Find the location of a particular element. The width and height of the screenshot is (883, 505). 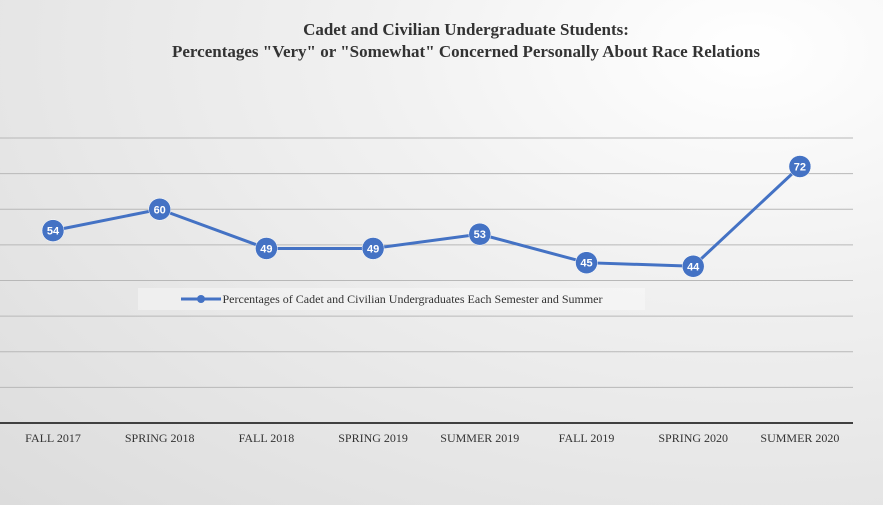

data-label: 44 is located at coordinates (693, 267).